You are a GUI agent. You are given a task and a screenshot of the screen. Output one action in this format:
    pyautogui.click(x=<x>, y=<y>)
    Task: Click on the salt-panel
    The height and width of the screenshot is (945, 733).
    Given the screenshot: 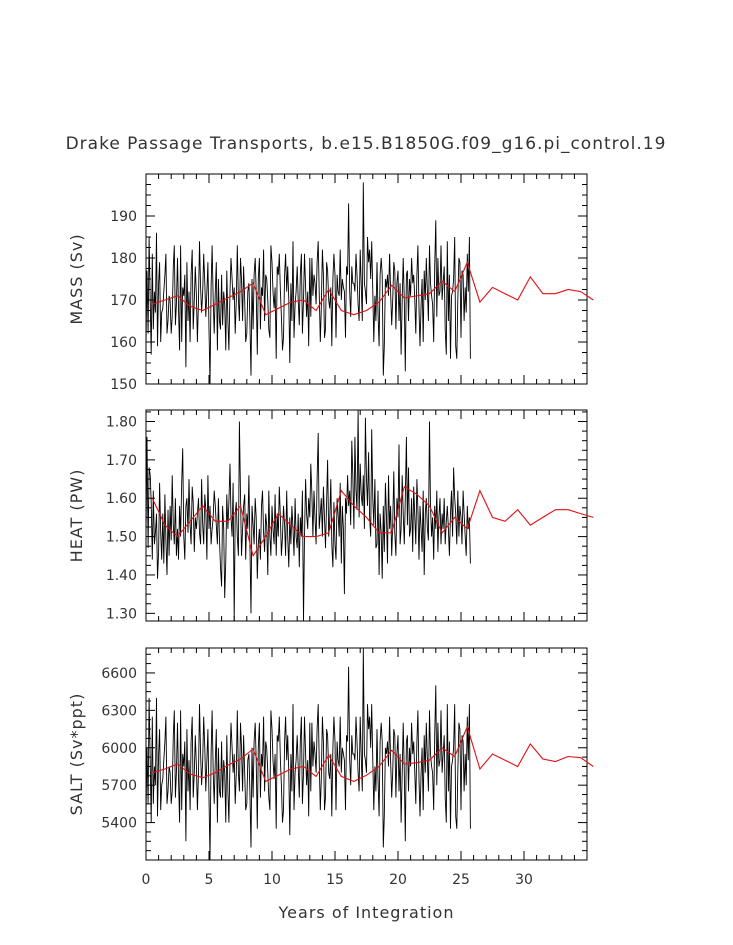 What is the action you would take?
    pyautogui.click(x=369, y=754)
    